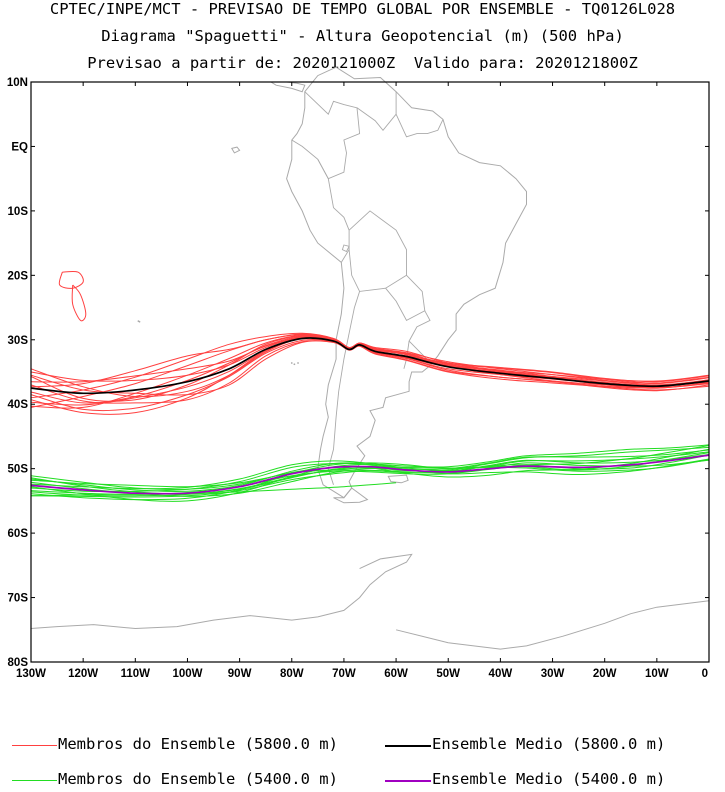  Describe the element at coordinates (18, 341) in the screenshot. I see `lat-tick-label: 30S` at that location.